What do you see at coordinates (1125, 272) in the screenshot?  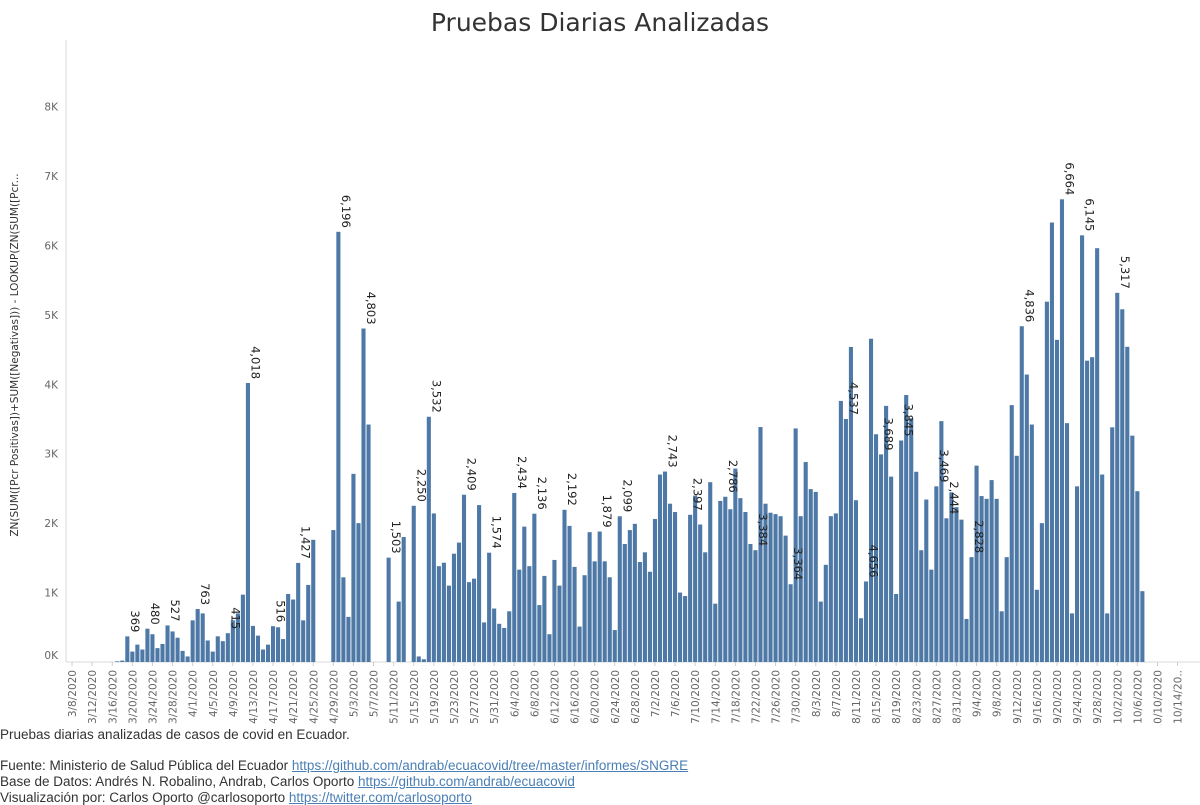 I see `data-label: 5,317` at bounding box center [1125, 272].